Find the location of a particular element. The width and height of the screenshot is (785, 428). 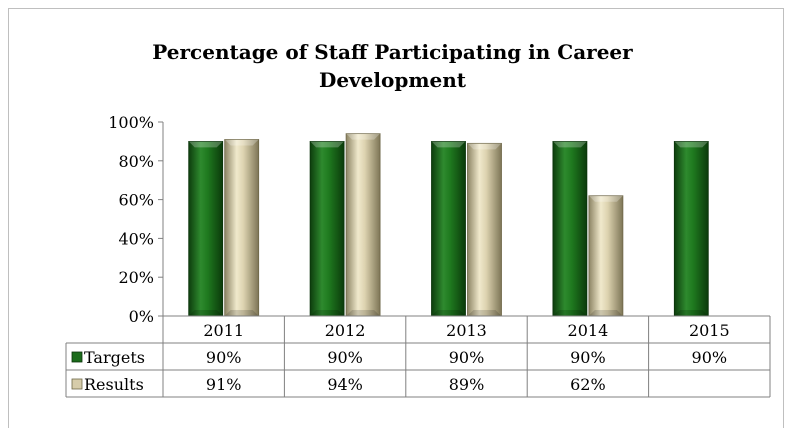

data-label-results: 91% is located at coordinates (224, 384).